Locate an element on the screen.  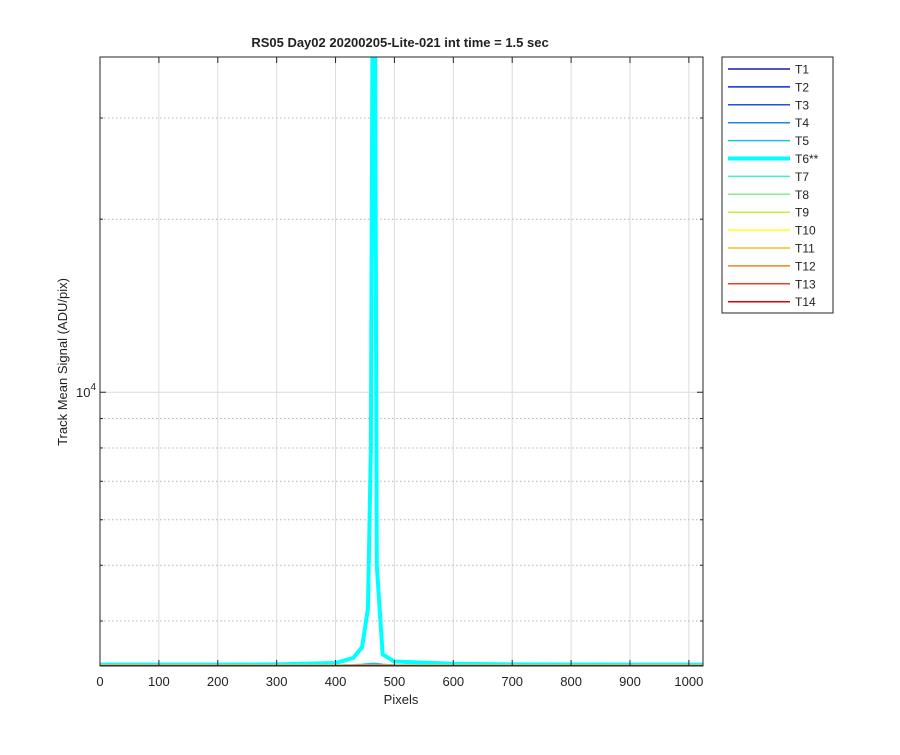
x-tick-label: 0 is located at coordinates (99, 681).